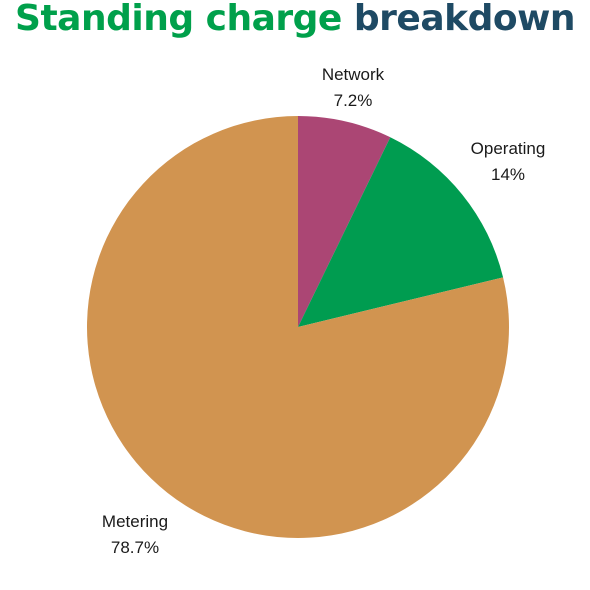 The image size is (590, 590). I want to click on slice-value-operating: 14%, so click(508, 174).